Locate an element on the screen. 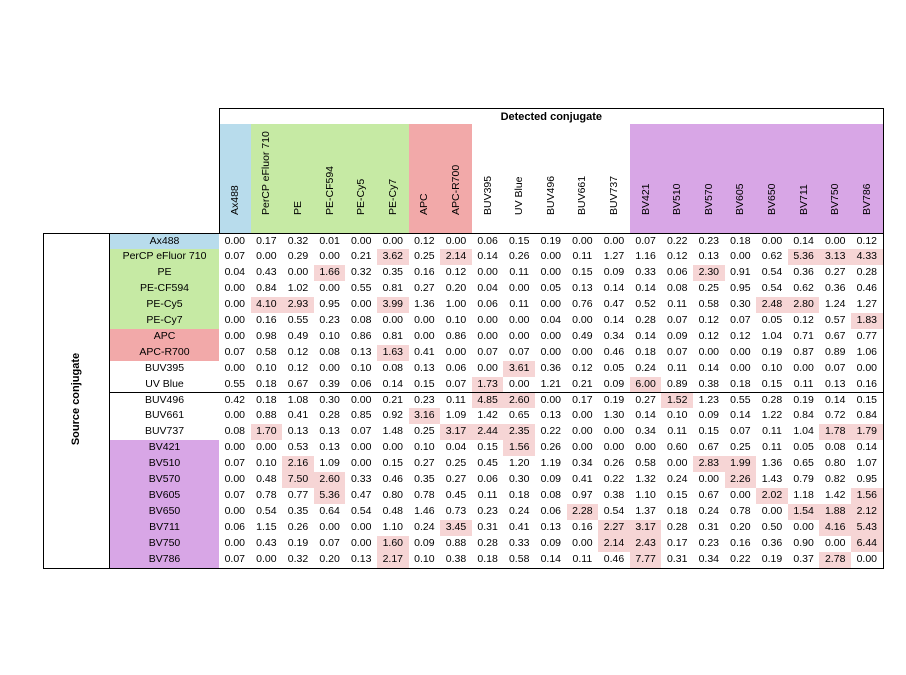  value-cell: 0.37 is located at coordinates (804, 560).